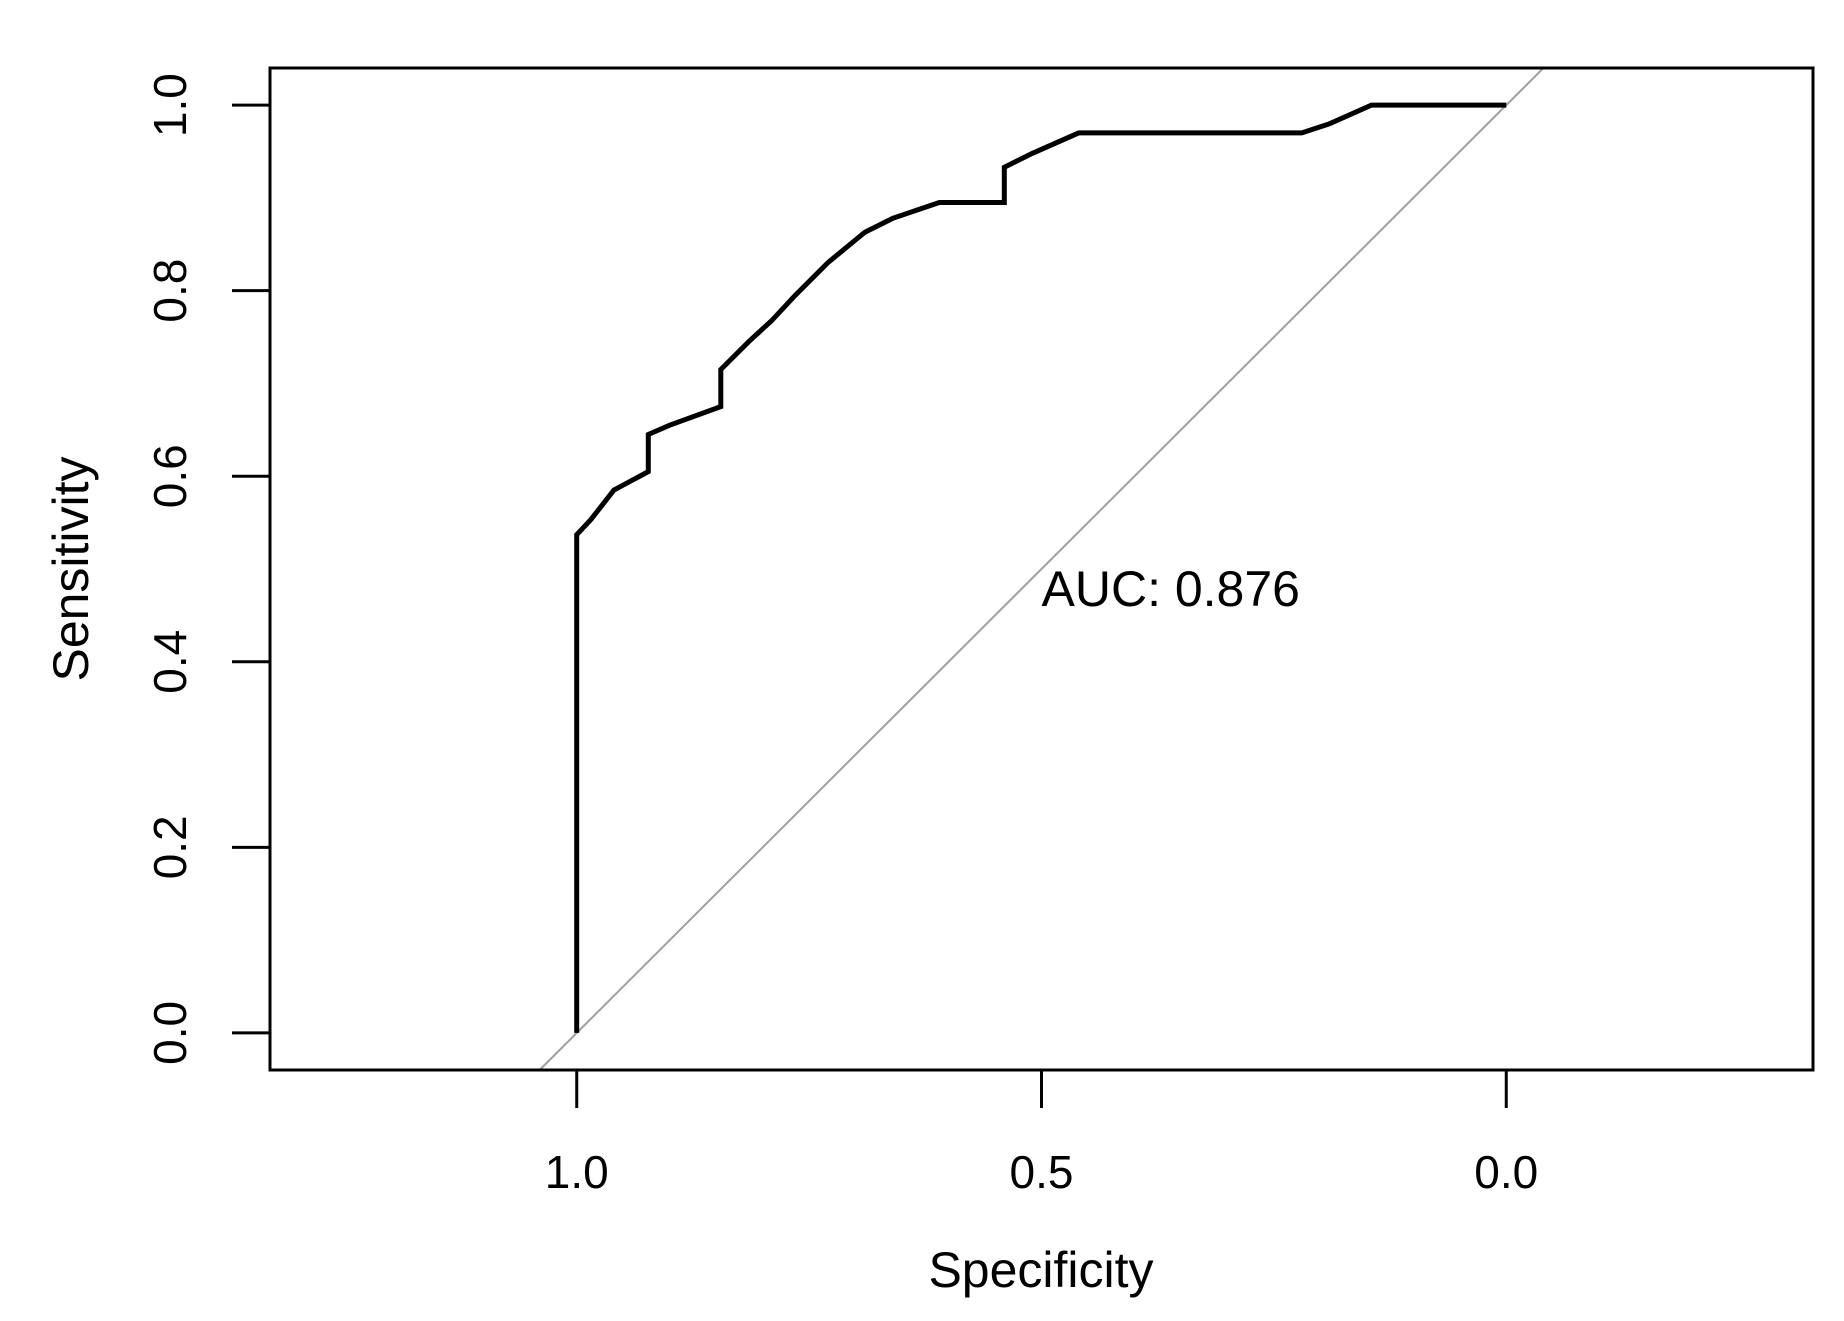  What do you see at coordinates (577, 1172) in the screenshot?
I see `x-tick-label: 1.0` at bounding box center [577, 1172].